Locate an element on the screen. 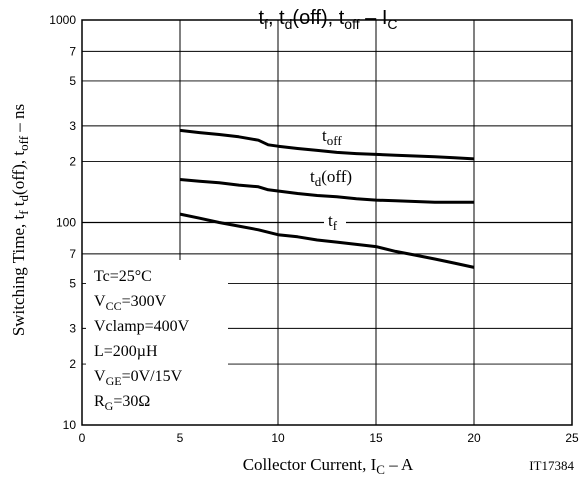  series-line-tdoff is located at coordinates (326, 191).